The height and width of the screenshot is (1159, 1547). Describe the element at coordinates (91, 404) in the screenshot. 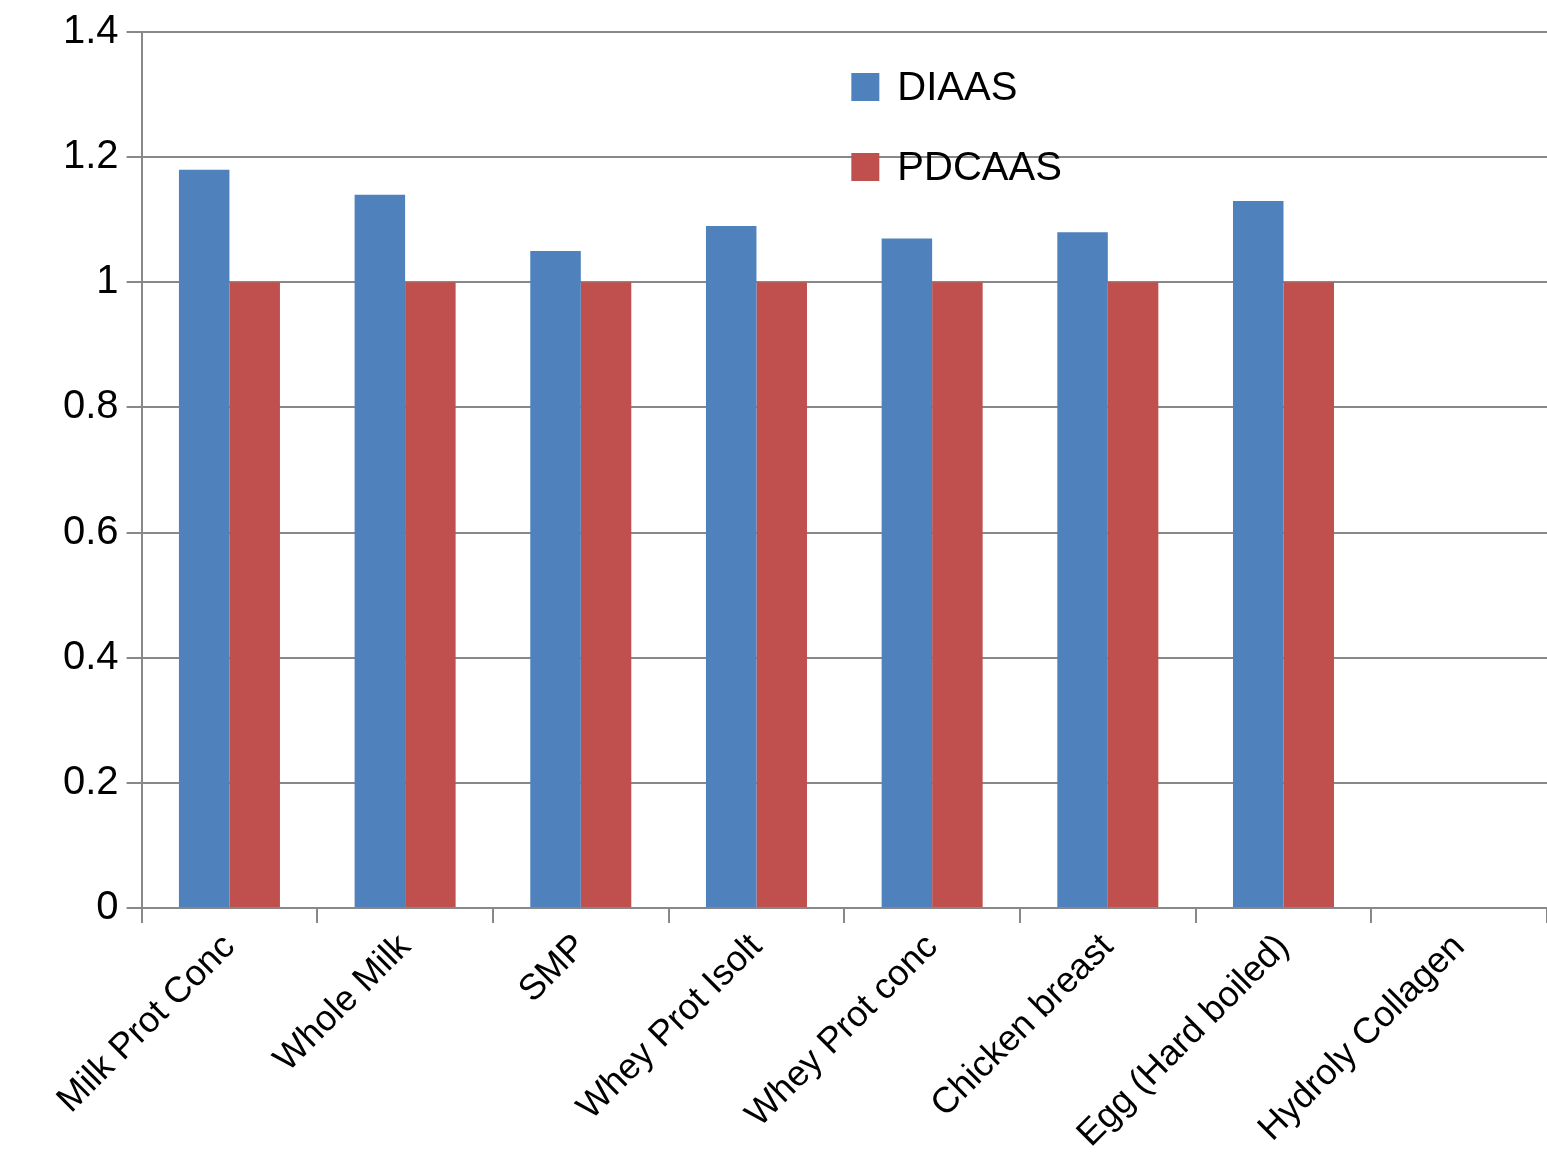

I see `y-tick-label: 0.8` at that location.